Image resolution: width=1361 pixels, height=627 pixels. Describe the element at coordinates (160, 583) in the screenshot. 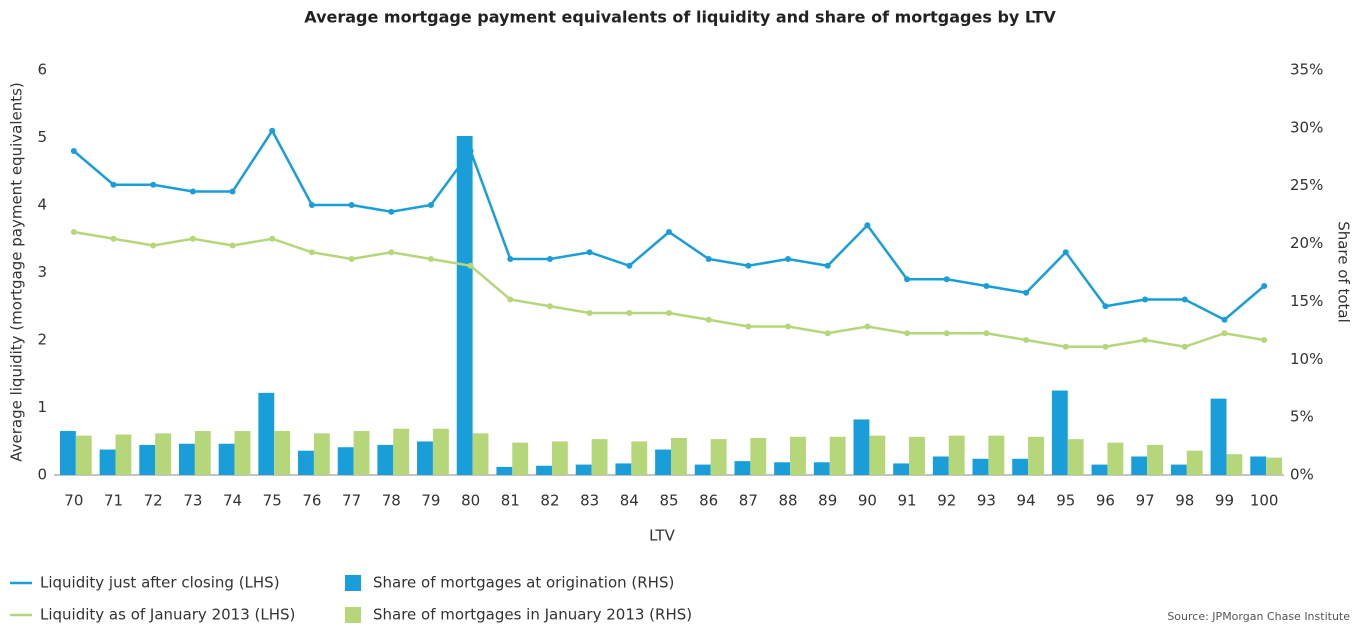

I see `legend-label: Liquidity just after closing (LHS)` at that location.